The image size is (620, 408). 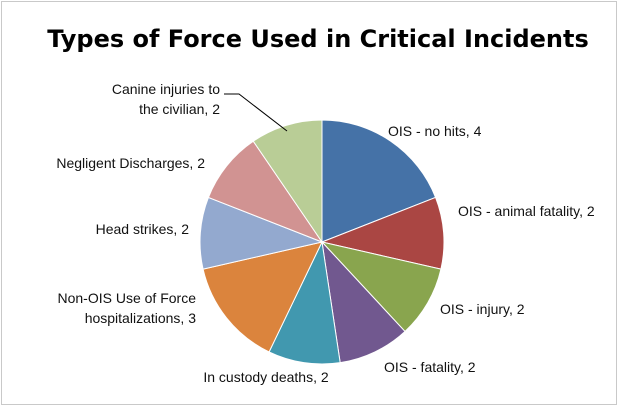 I want to click on slice-label-line: hospitalizations, 3, so click(x=141, y=318).